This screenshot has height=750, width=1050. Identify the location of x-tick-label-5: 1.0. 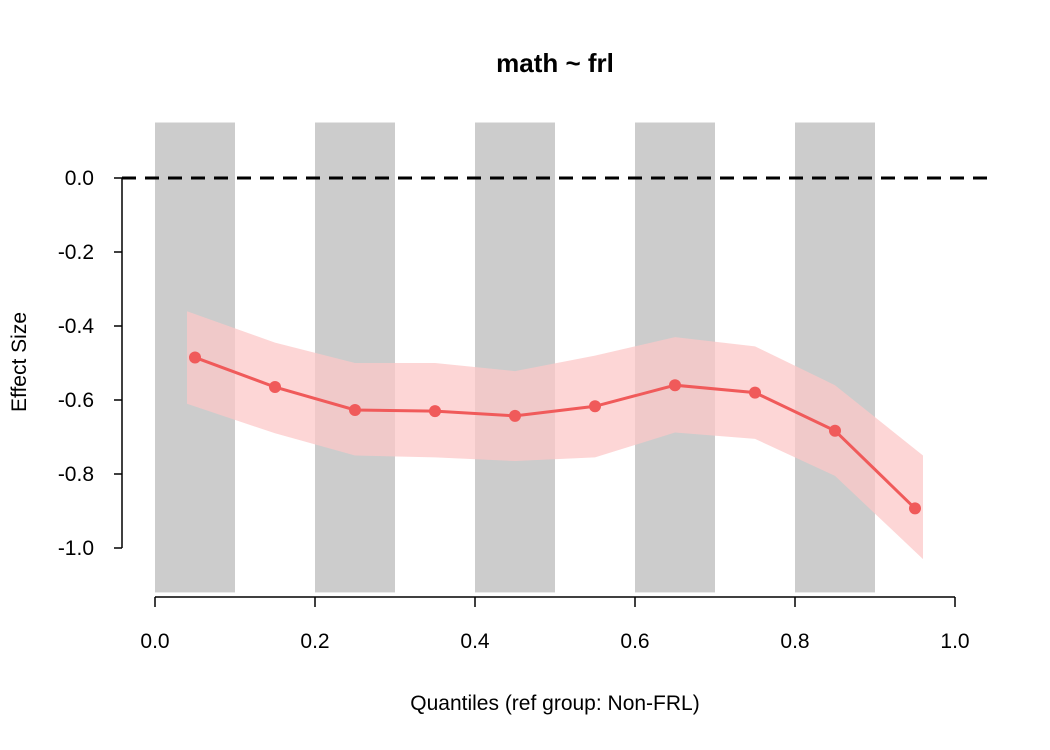
(954, 641).